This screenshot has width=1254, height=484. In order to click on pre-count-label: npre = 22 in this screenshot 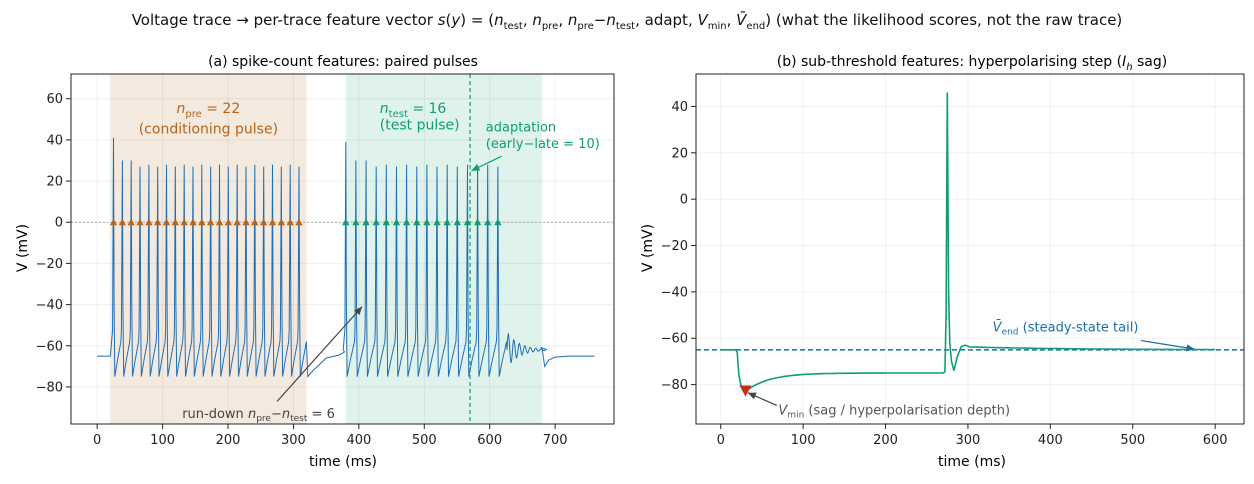, I will do `click(209, 110)`.